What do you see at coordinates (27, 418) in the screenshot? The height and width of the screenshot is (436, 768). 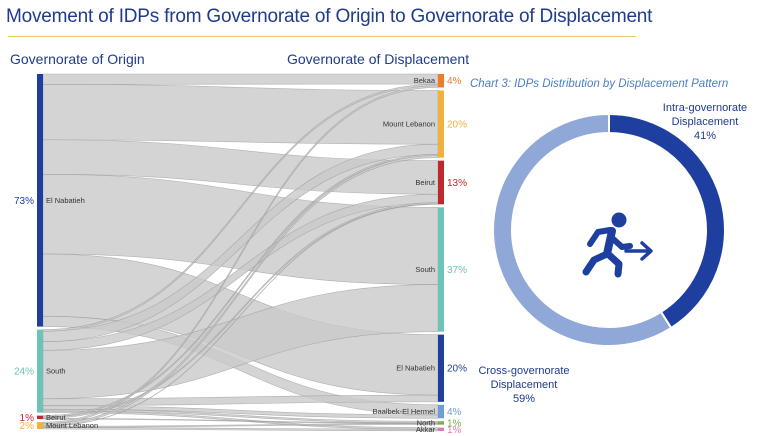 I see `origin-pct-beirut: 1%` at bounding box center [27, 418].